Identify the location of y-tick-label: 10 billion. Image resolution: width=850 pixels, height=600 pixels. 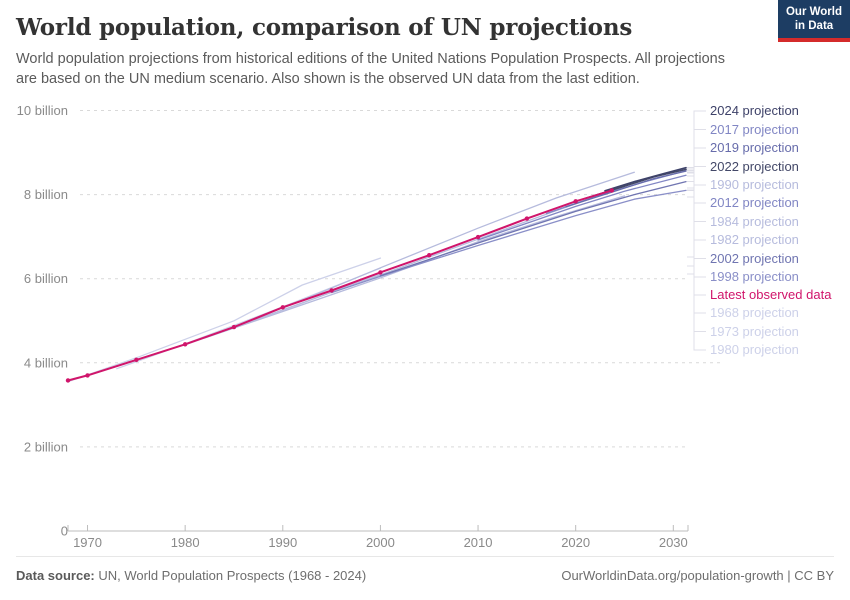
(42, 110).